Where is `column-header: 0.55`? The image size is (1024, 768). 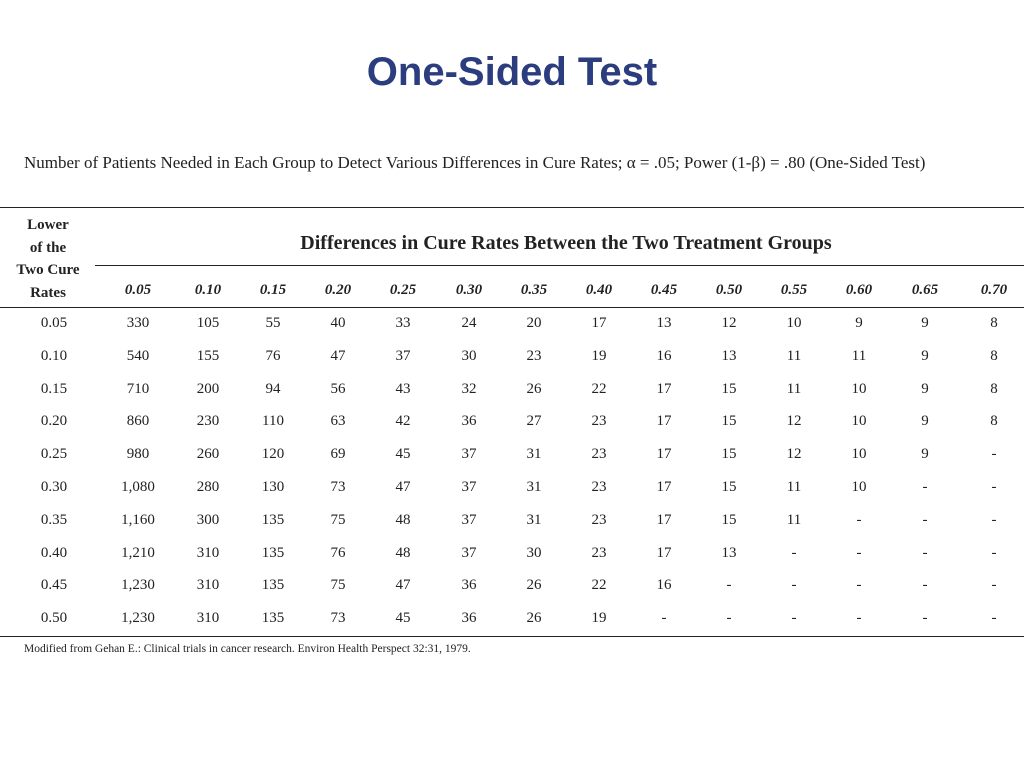
column-header: 0.55 is located at coordinates (794, 290).